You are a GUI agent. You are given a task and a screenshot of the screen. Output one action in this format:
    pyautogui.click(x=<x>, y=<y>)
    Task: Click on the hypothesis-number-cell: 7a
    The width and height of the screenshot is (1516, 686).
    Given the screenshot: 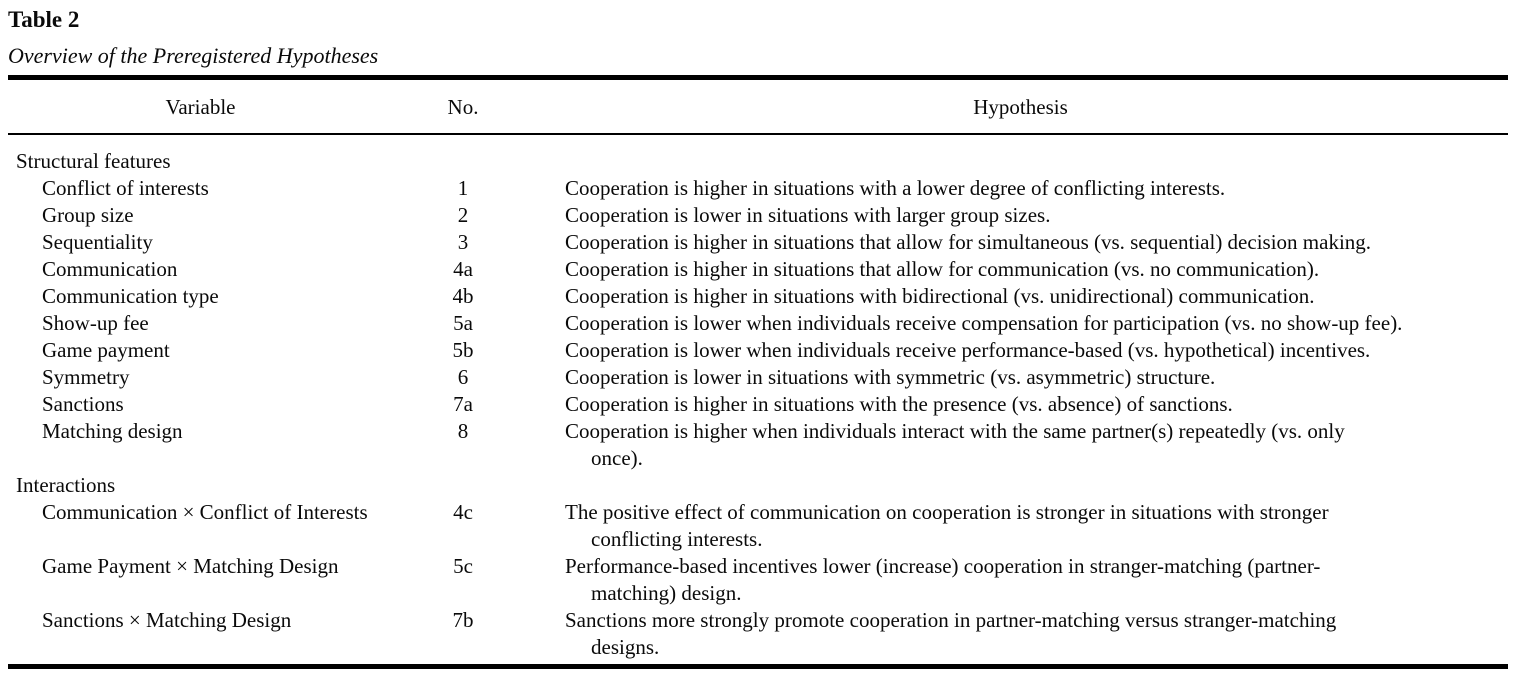 What is the action you would take?
    pyautogui.click(x=463, y=404)
    